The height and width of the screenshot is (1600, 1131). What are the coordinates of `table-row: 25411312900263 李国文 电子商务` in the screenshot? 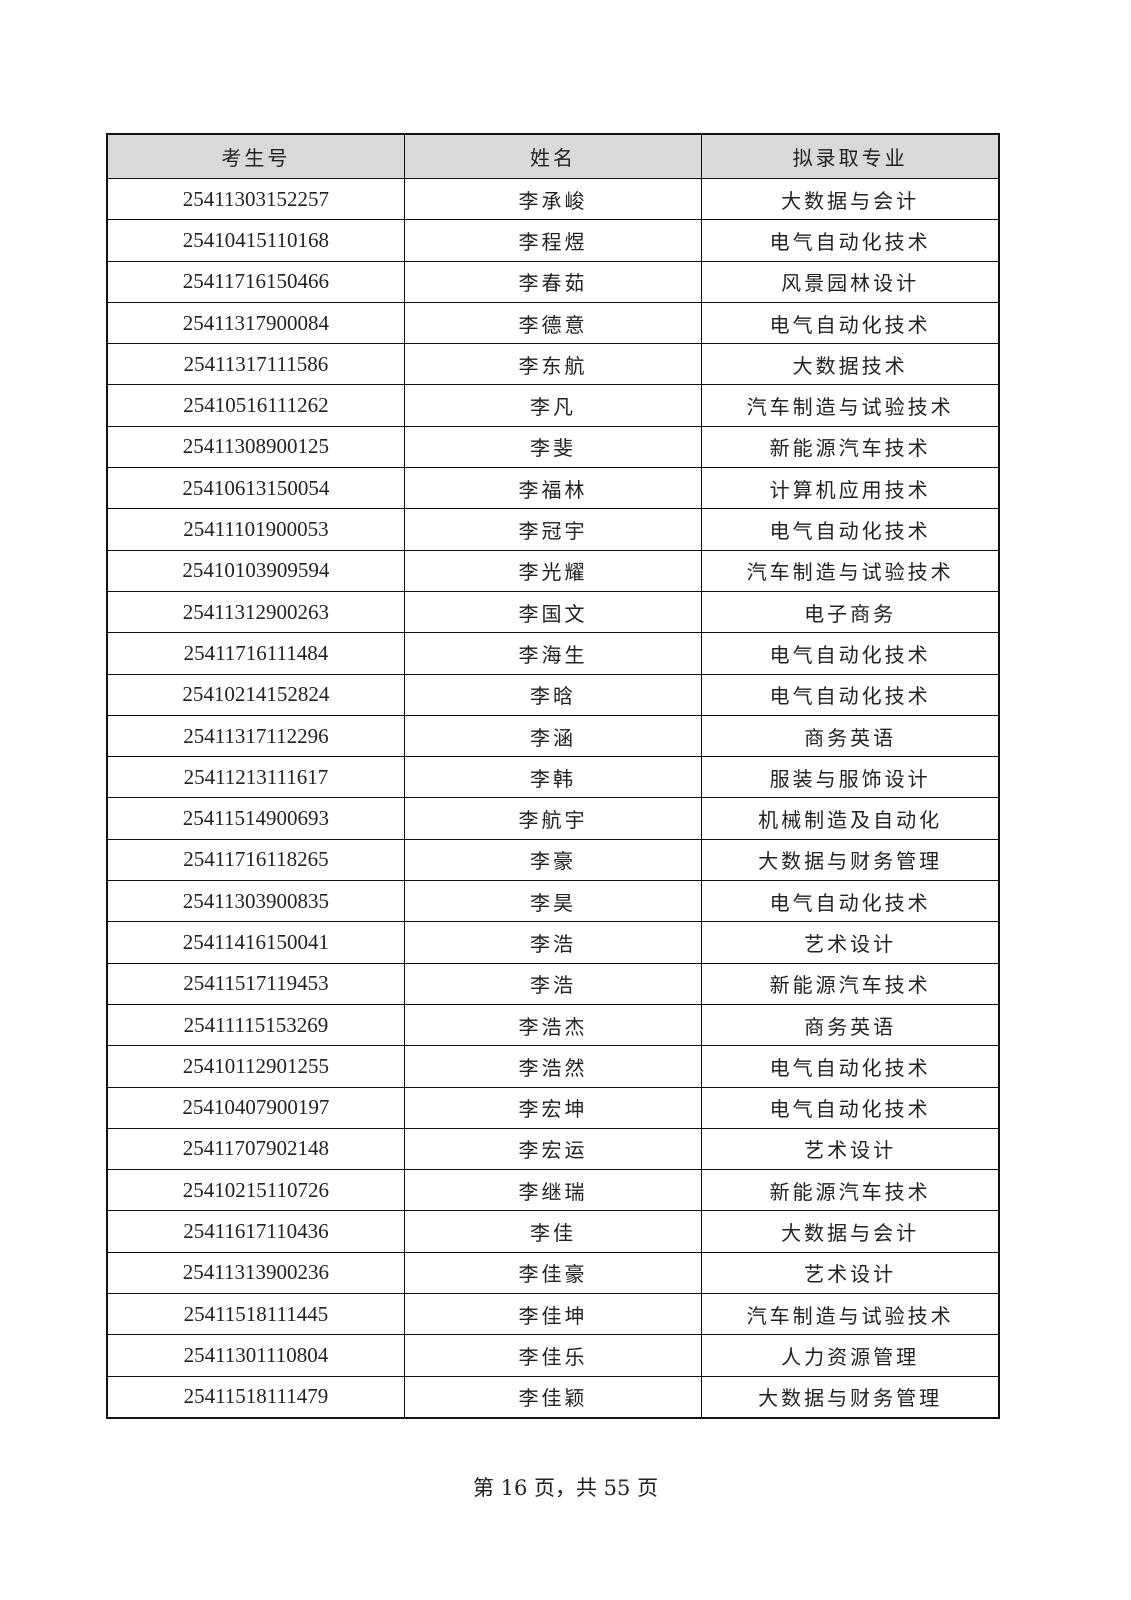 It's located at (553, 612).